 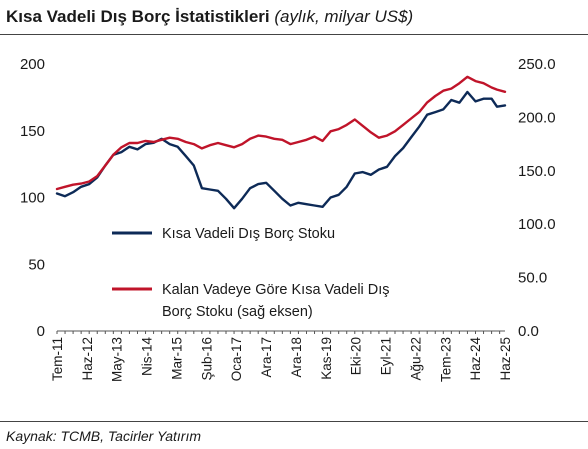 I want to click on chart-title-unit: (aylık, milyar US$), so click(x=344, y=16).